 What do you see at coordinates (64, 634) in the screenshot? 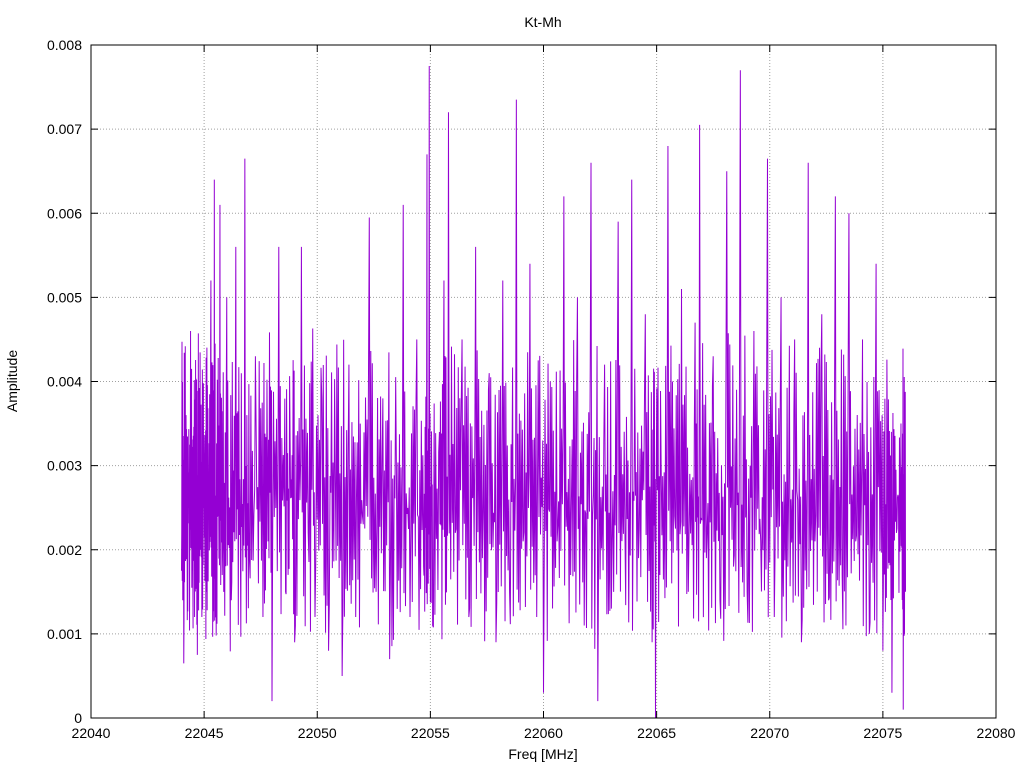
I see `y-tick-label: 0.001` at bounding box center [64, 634].